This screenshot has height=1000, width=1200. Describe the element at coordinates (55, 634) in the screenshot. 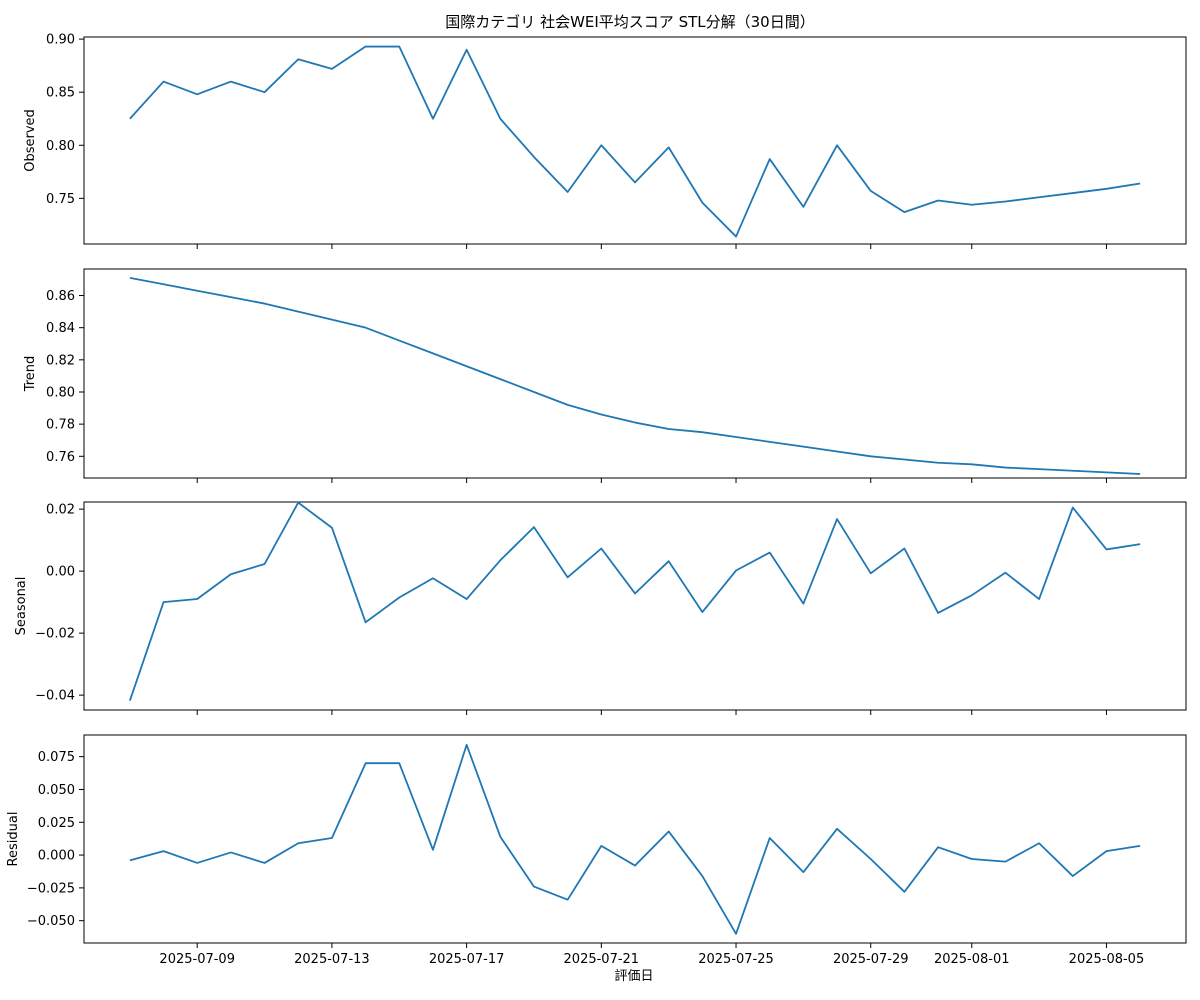

I see `y-tick-label: −0.02` at that location.